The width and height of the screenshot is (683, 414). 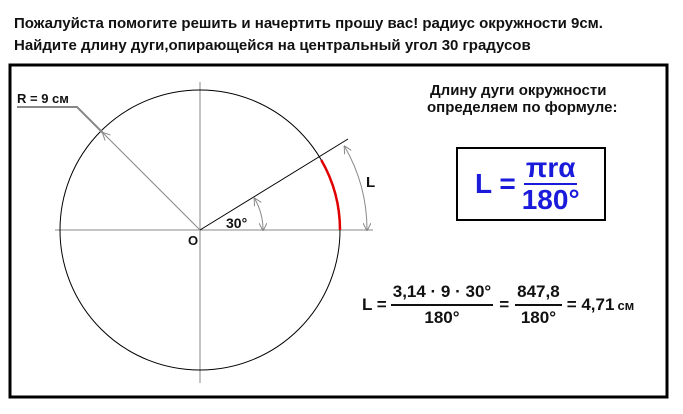 What do you see at coordinates (43, 98) in the screenshot?
I see `radius-label: R = 9 см` at bounding box center [43, 98].